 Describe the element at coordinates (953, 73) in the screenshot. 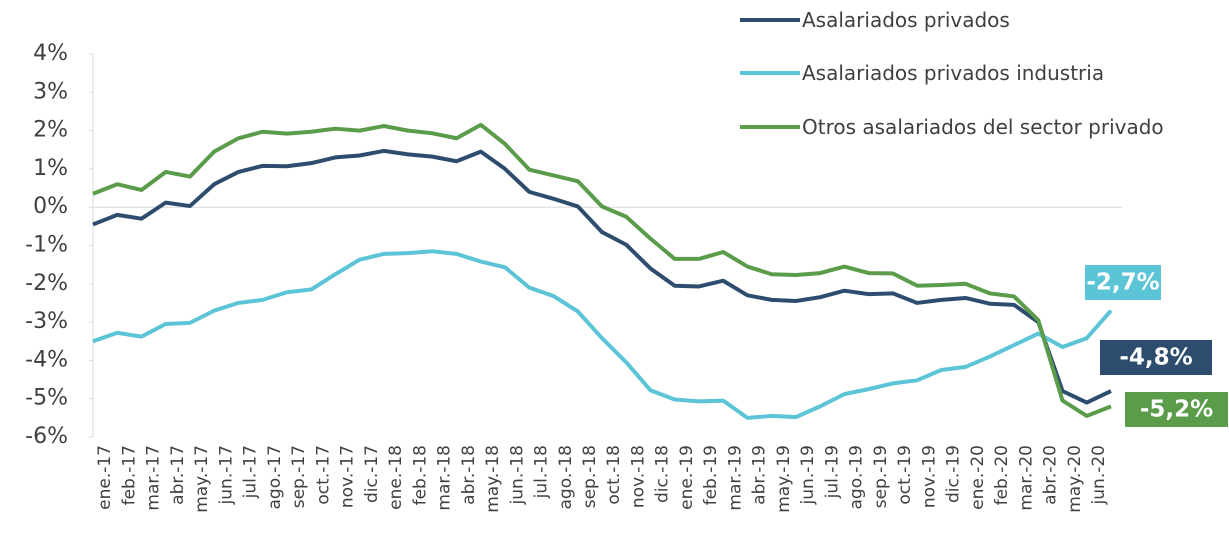

I see `legend-label: Asalariados privados industria` at that location.